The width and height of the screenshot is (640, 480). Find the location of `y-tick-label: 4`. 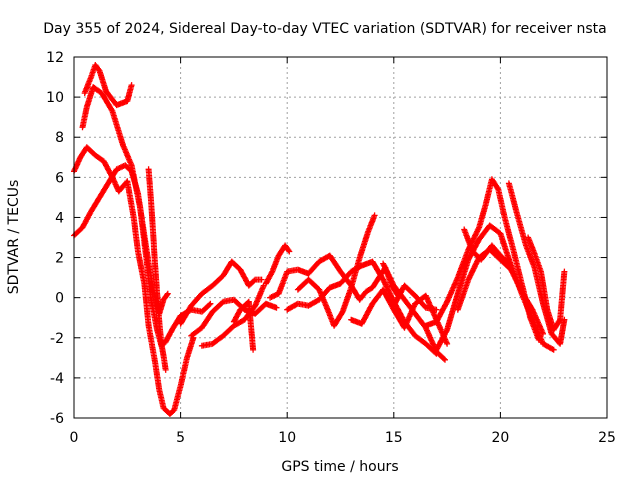

y-tick-label: 4 is located at coordinates (59, 218).